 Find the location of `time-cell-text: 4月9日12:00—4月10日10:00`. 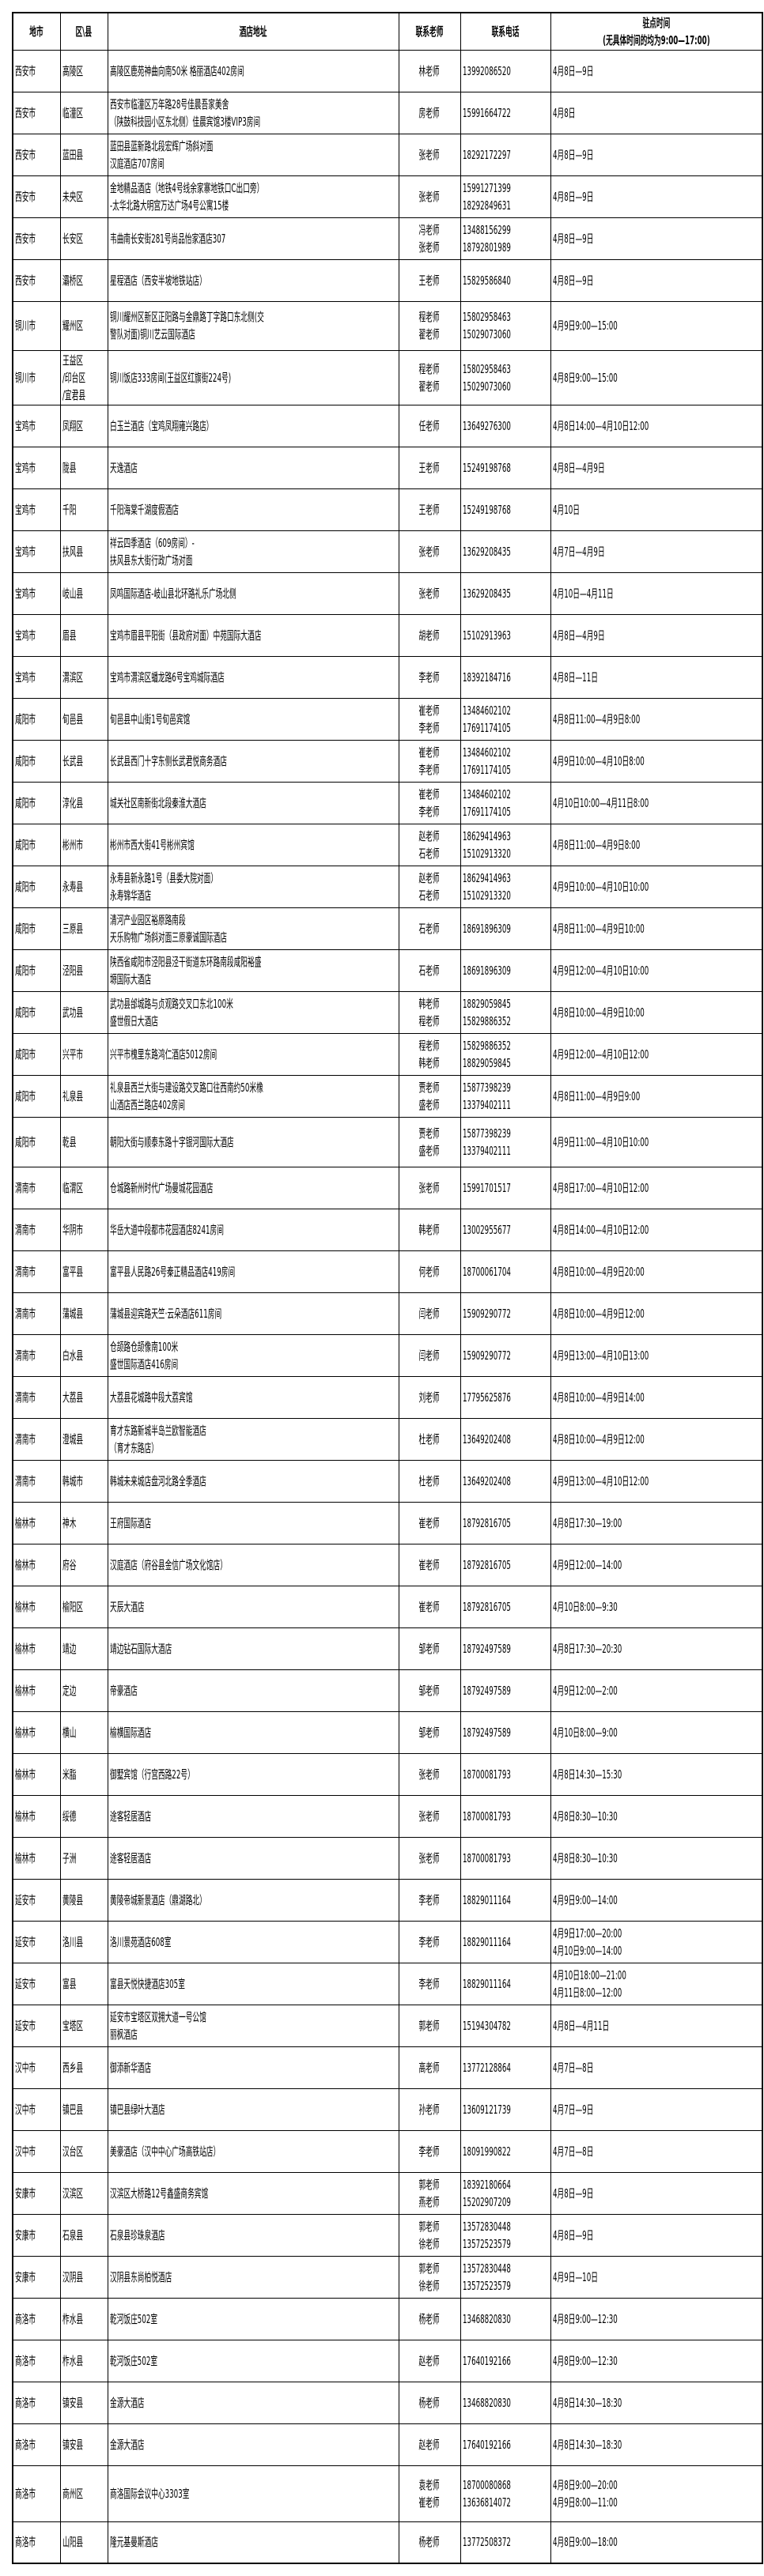

time-cell-text: 4月9日12:00—4月10日10:00 is located at coordinates (600, 970).